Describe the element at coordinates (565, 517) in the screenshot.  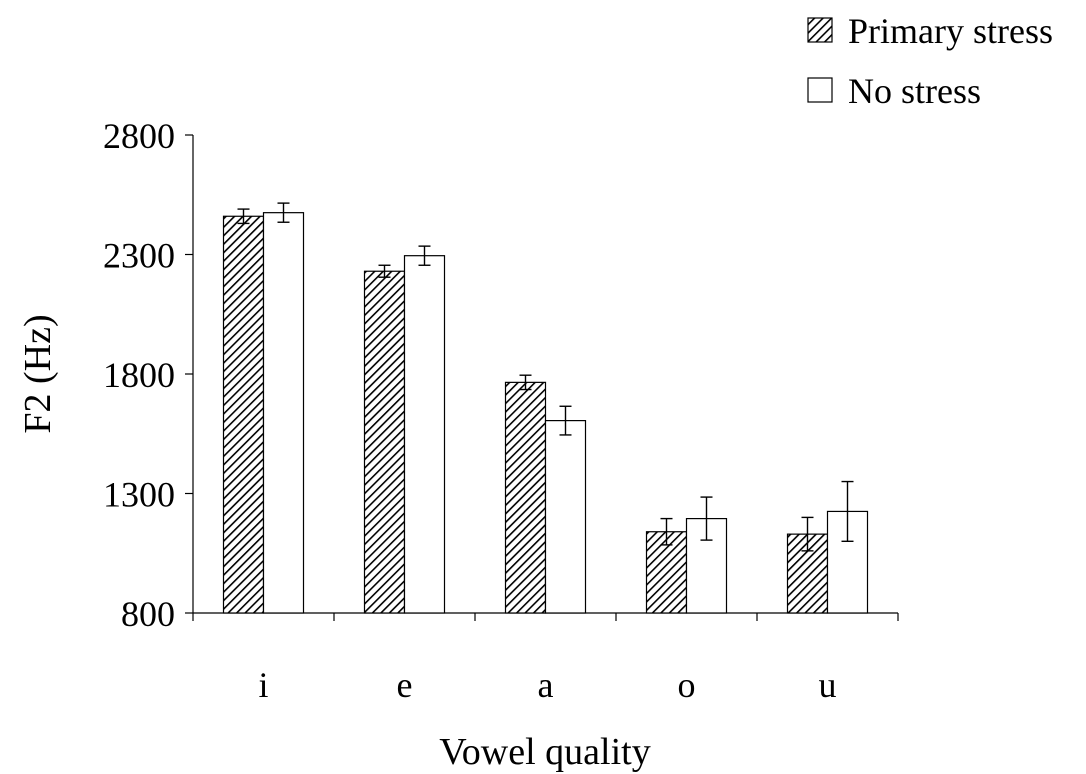
I see `bar-no-stress-a` at that location.